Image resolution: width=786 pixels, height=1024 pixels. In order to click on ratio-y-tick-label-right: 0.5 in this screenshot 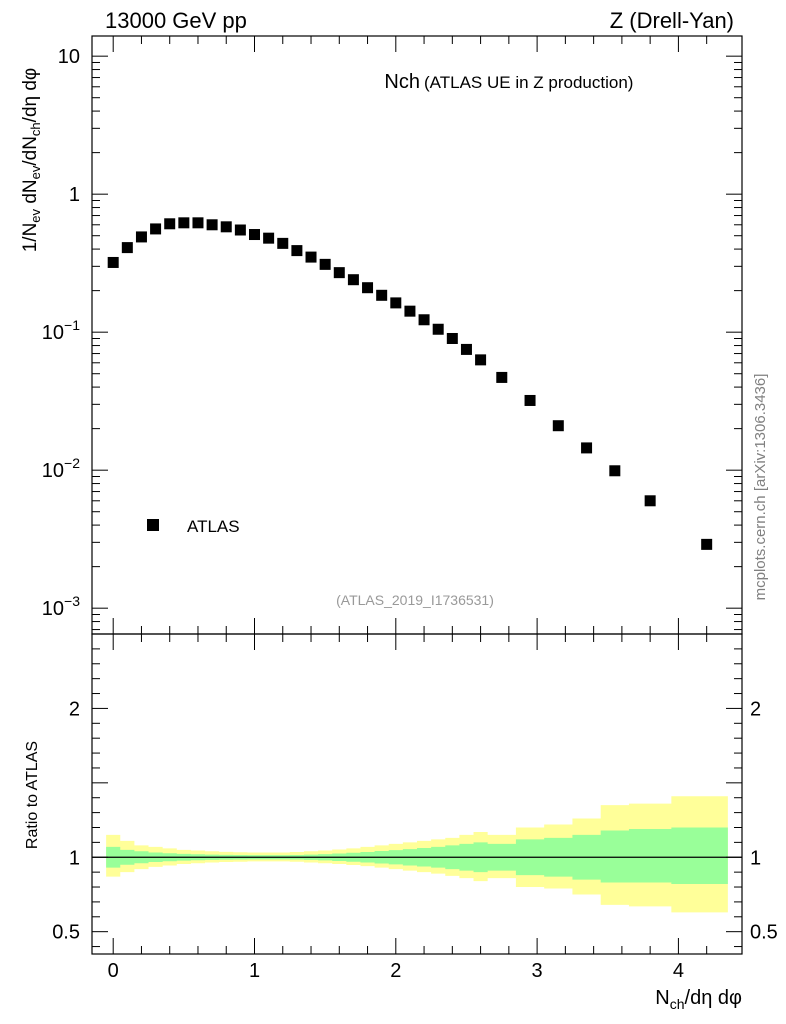, I will do `click(764, 933)`.